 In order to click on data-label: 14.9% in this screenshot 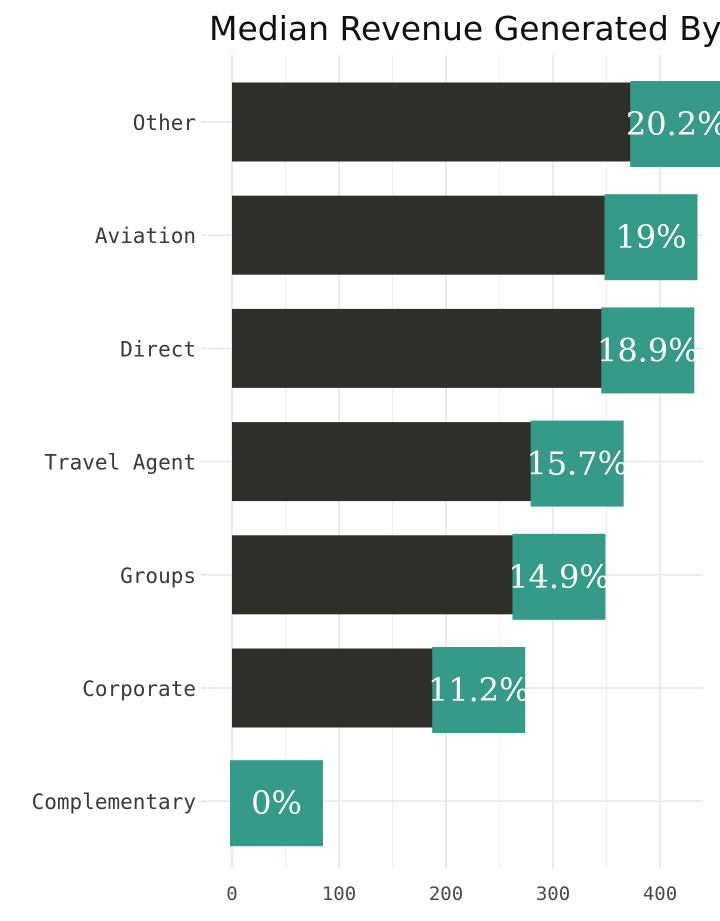, I will do `click(559, 577)`.